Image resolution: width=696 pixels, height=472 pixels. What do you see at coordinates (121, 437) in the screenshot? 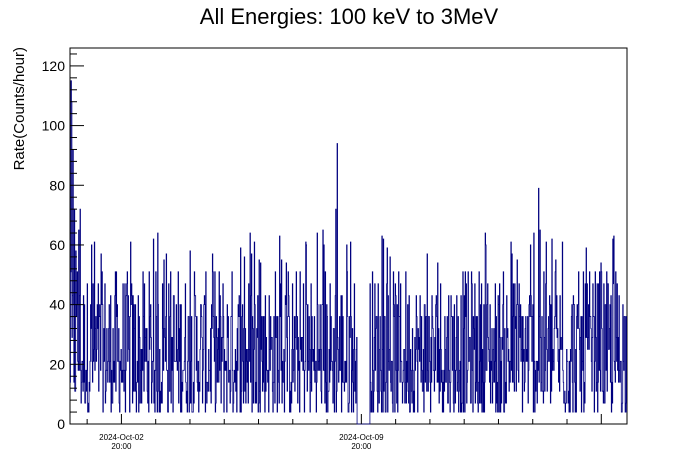
I see `x-tick-label: 2024-Oct-02` at bounding box center [121, 437].